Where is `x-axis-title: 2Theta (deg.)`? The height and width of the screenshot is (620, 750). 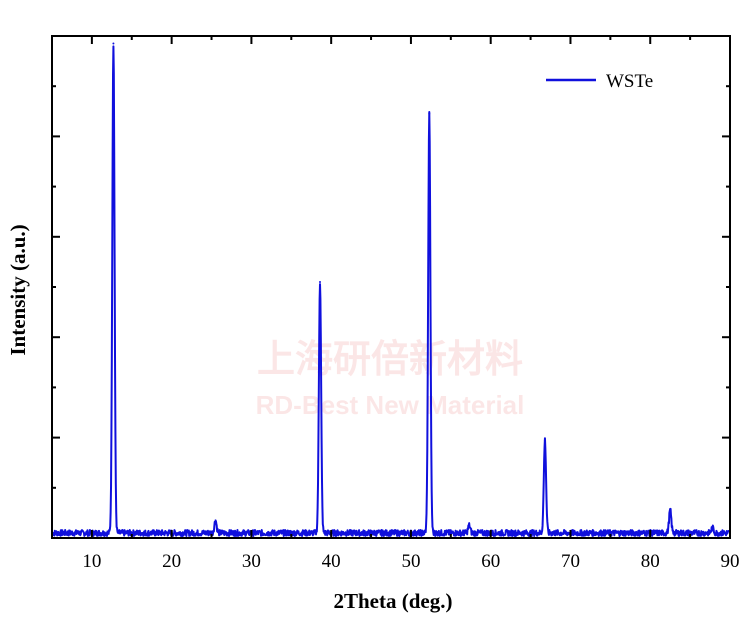
x-axis-title: 2Theta (deg.) is located at coordinates (393, 601).